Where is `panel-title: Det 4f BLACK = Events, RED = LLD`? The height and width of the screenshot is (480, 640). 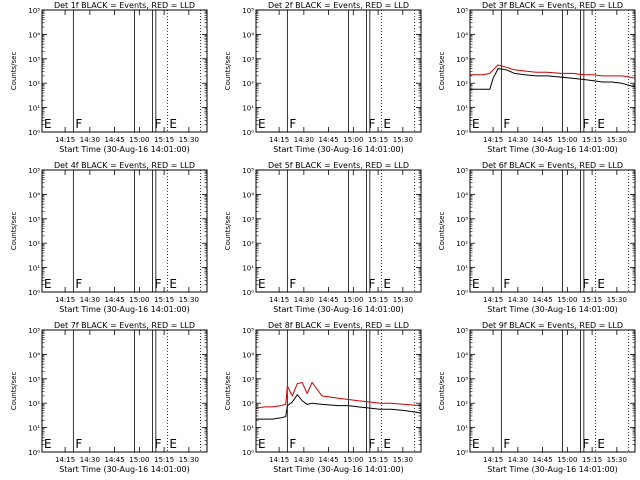
panel-title: Det 4f BLACK = Events, RED = LLD is located at coordinates (124, 165).